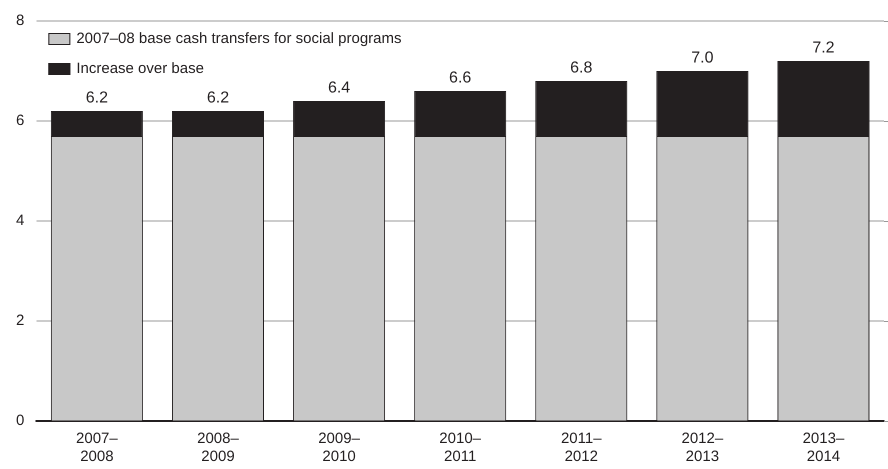 This screenshot has width=888, height=469. What do you see at coordinates (703, 448) in the screenshot?
I see `x-tick-label: 2012–2013` at bounding box center [703, 448].